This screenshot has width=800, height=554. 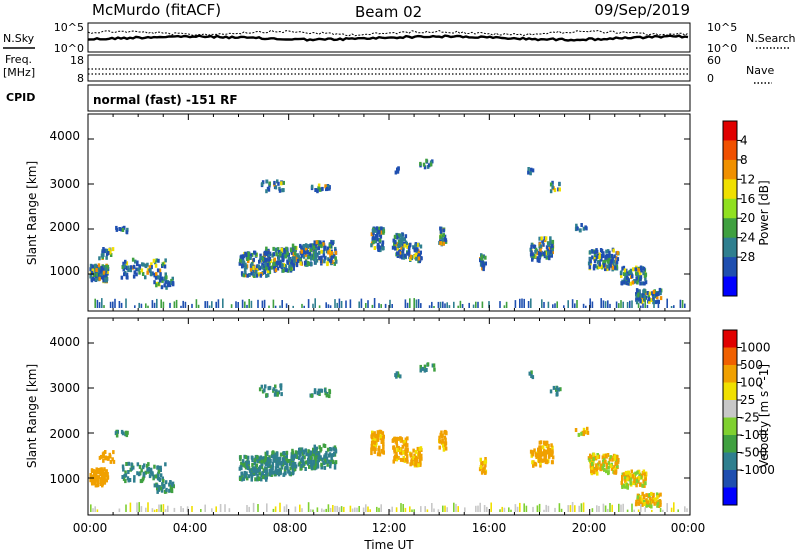 I want to click on noise-right-bottom-tick: 10^0, so click(x=722, y=48).